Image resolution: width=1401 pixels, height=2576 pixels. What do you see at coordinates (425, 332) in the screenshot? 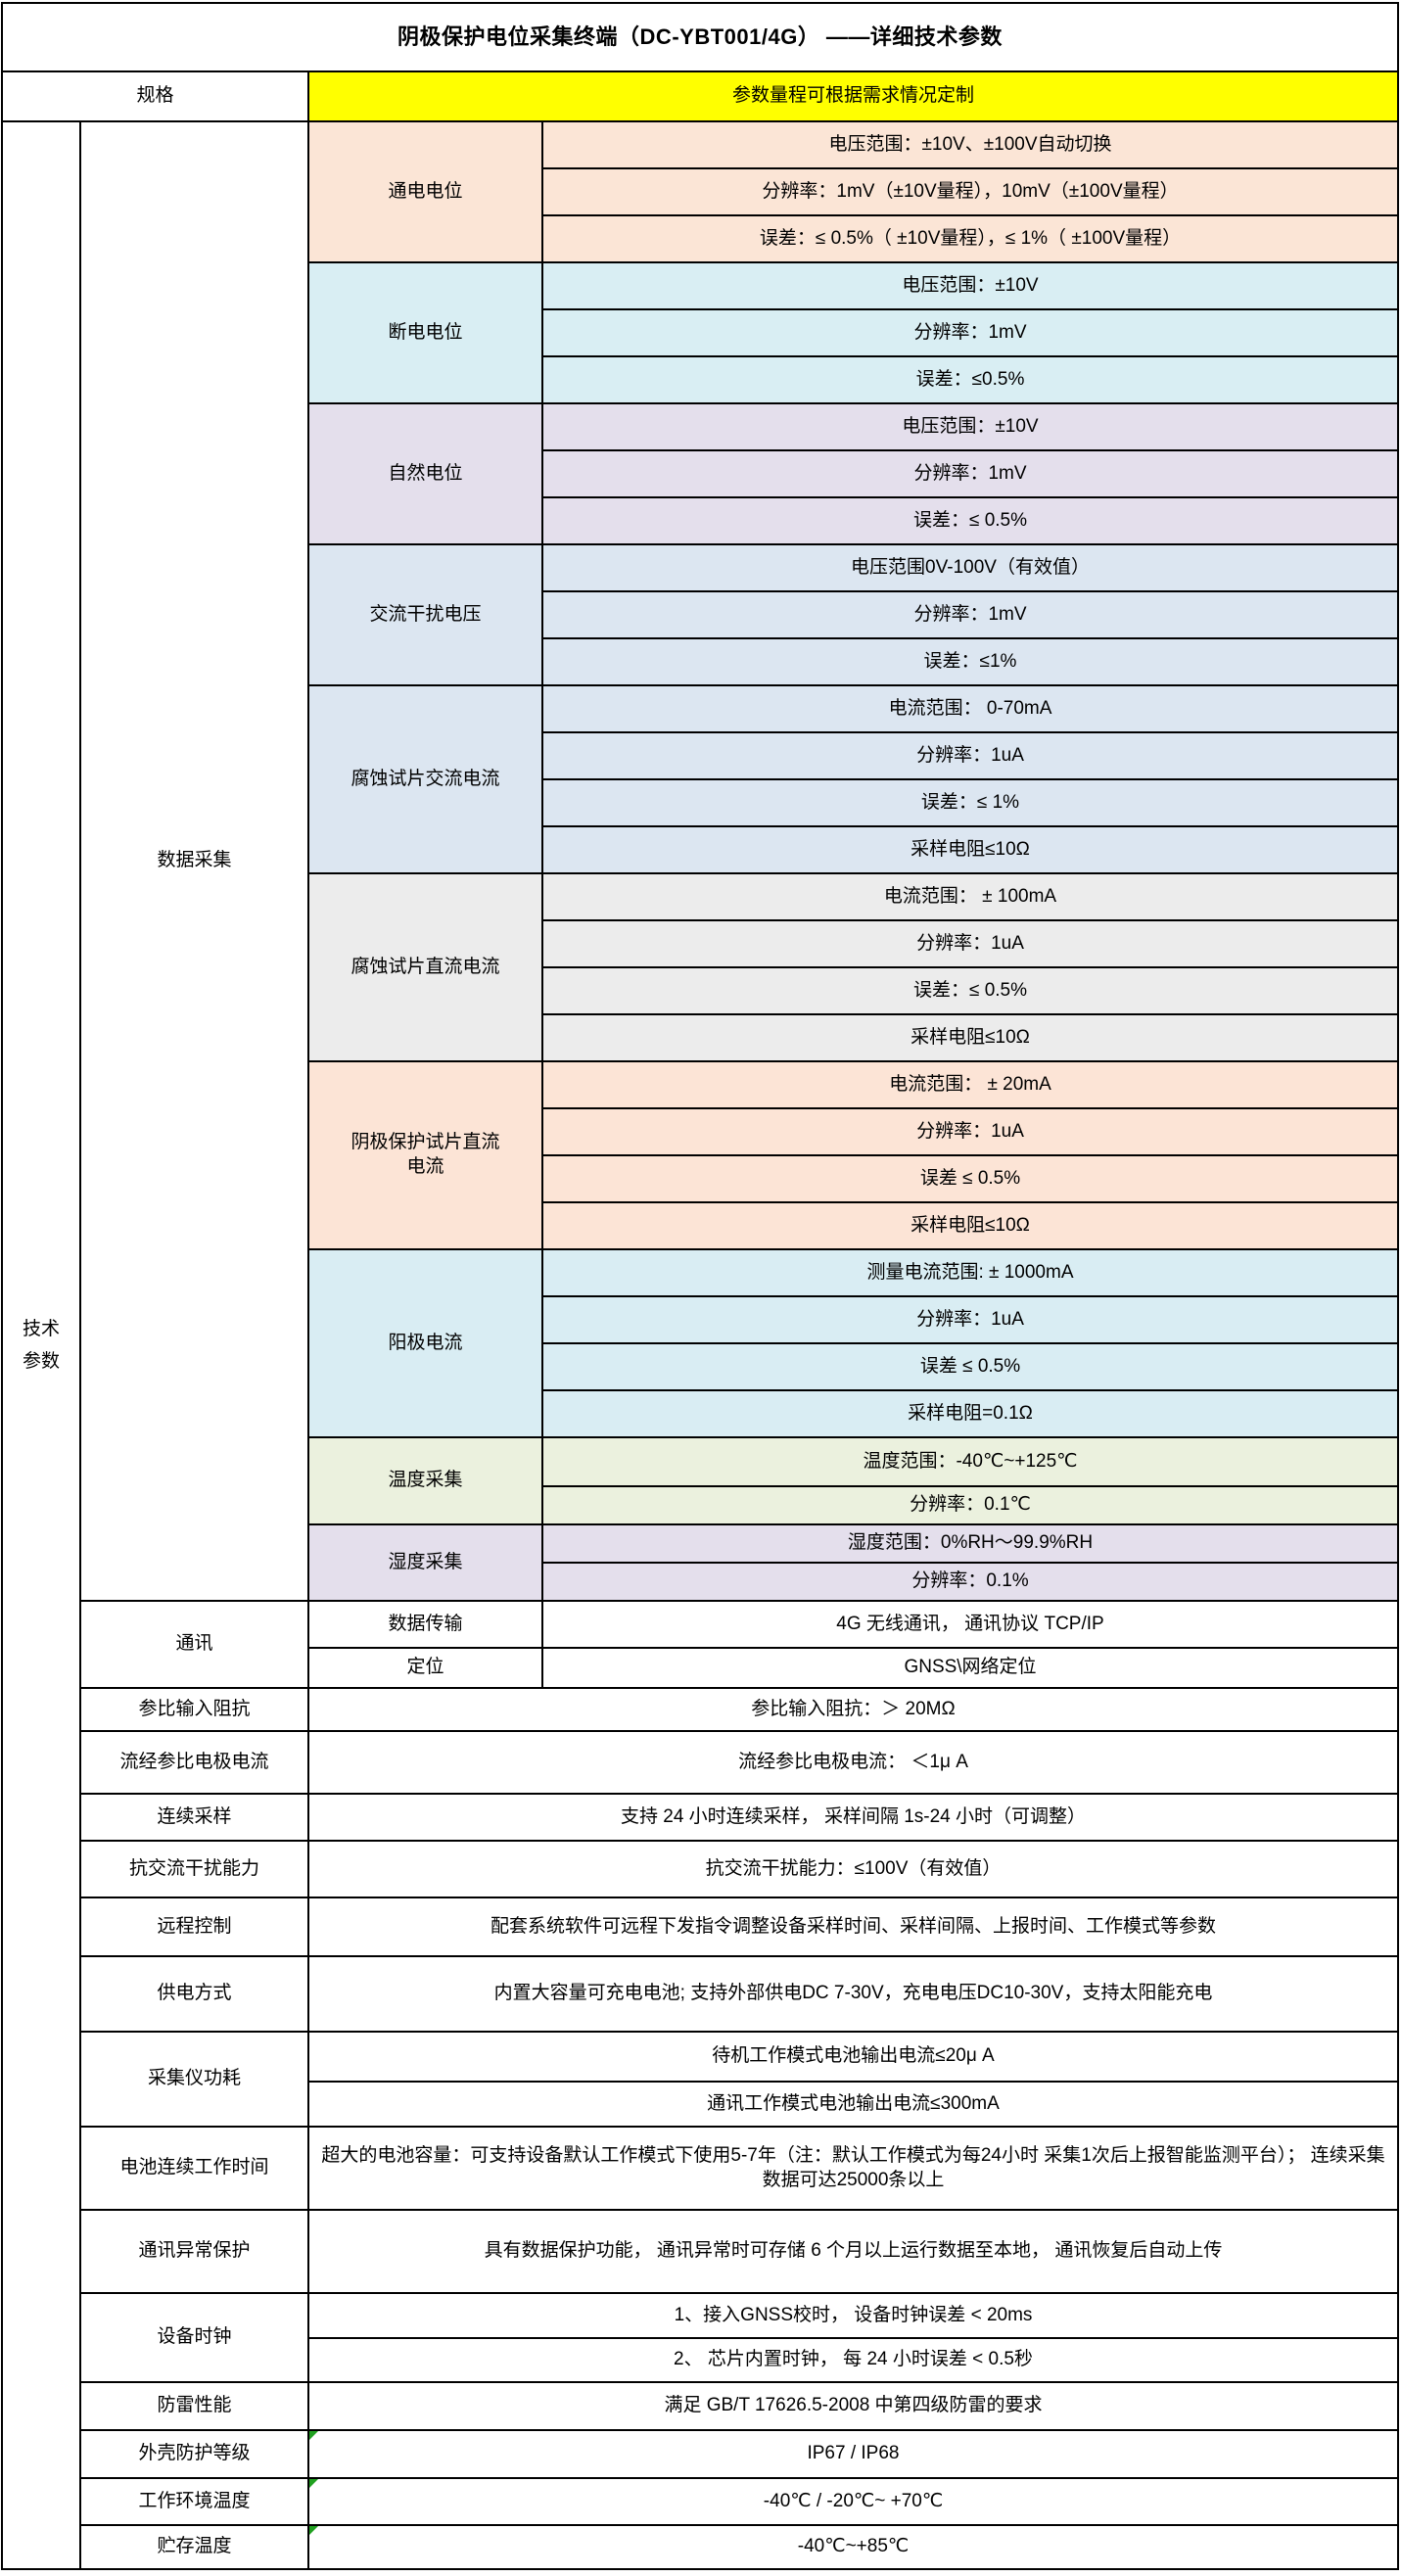
I see `group-name-cell: 断电电位` at bounding box center [425, 332].